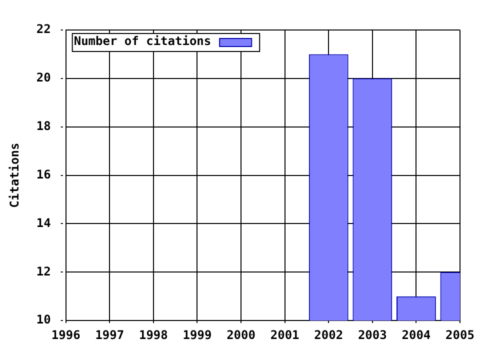 The width and height of the screenshot is (480, 350). I want to click on y-tick-label: 16, so click(43, 174).